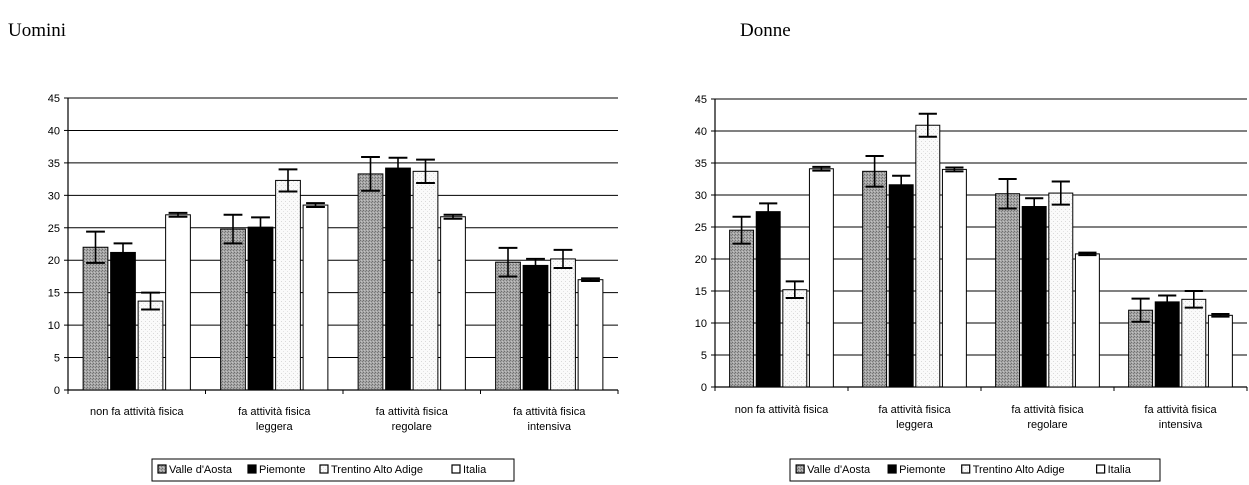 The height and width of the screenshot is (485, 1249). Describe the element at coordinates (765, 30) in the screenshot. I see `panel-title-donne: Donne` at that location.